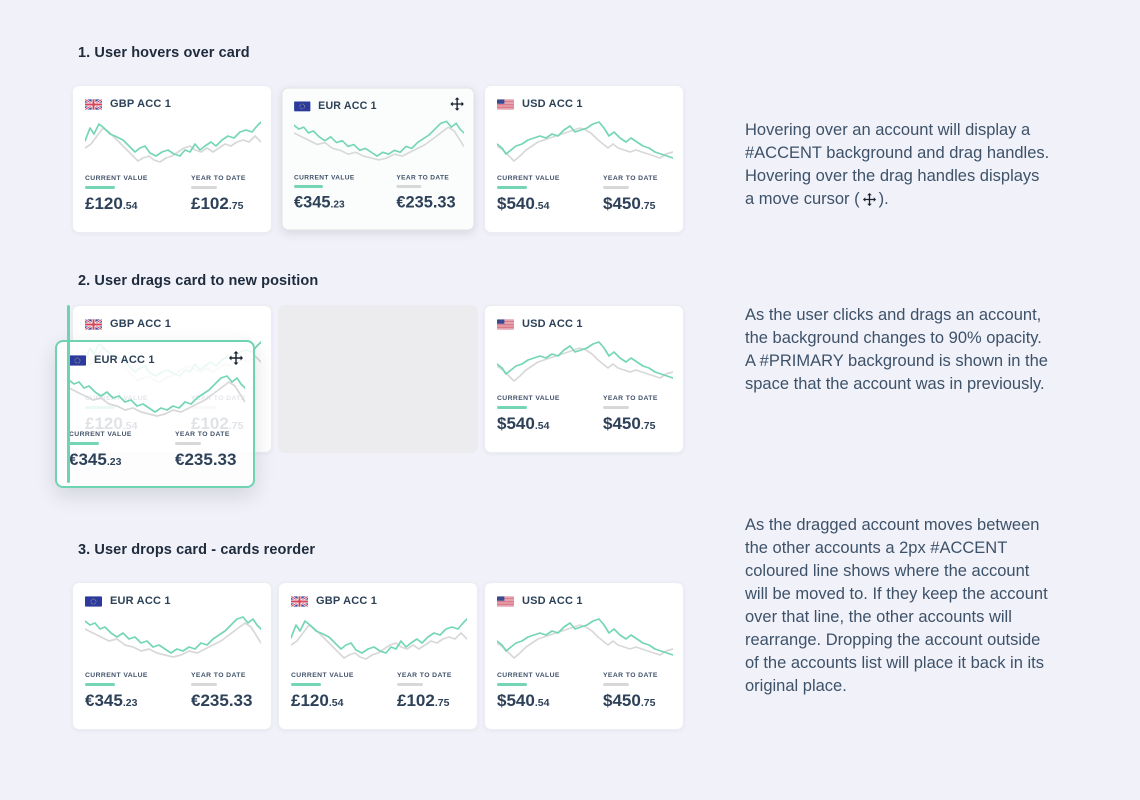 This screenshot has height=800, width=1140. What do you see at coordinates (317, 700) in the screenshot?
I see `current-value-amount: £120.54` at bounding box center [317, 700].